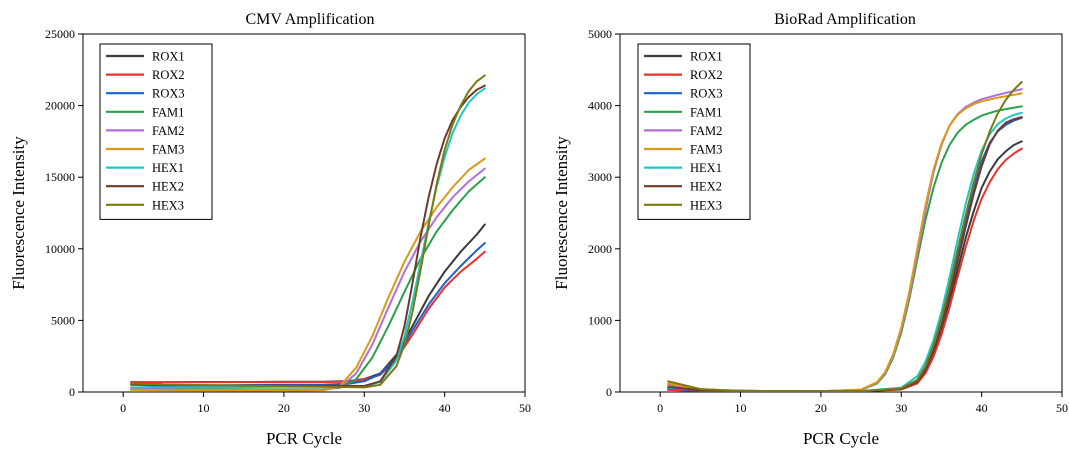  What do you see at coordinates (60, 106) in the screenshot?
I see `y-tick-label: 20000` at bounding box center [60, 106].